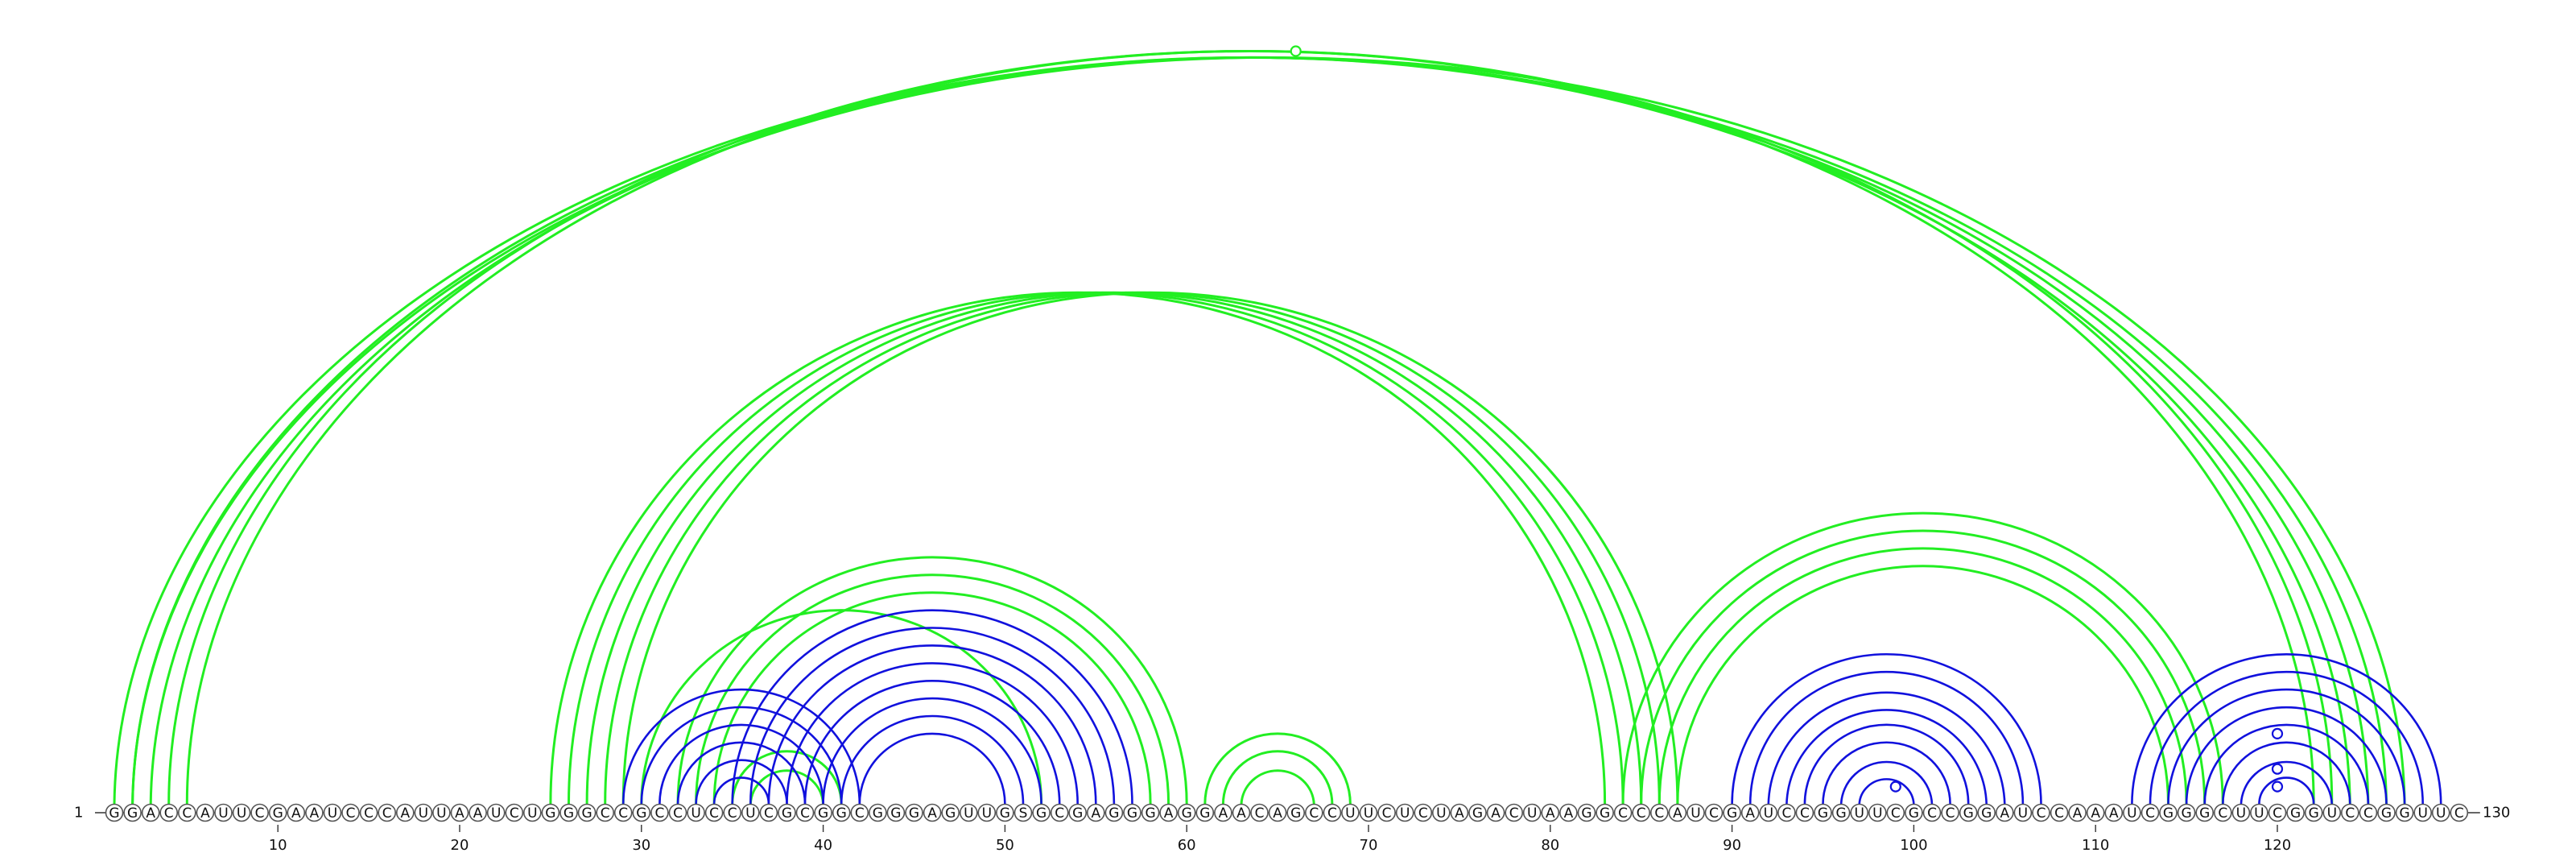 Image resolution: width=2576 pixels, height=857 pixels. I want to click on nucleotide-117: C, so click(2223, 812).